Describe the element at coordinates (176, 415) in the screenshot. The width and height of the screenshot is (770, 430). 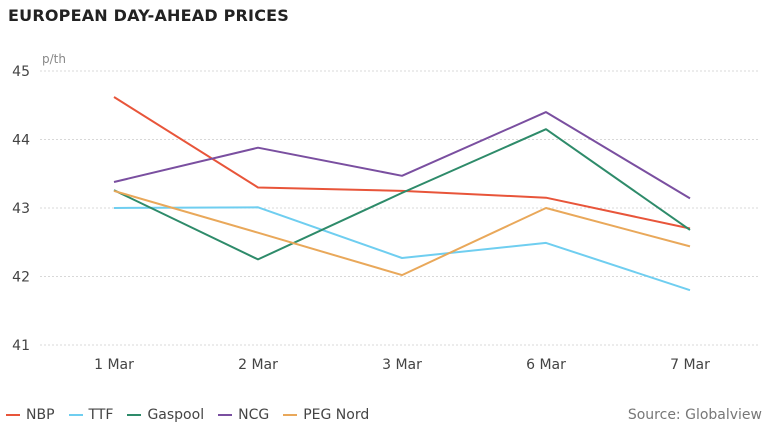
I see `legend-label: Gaspool` at that location.